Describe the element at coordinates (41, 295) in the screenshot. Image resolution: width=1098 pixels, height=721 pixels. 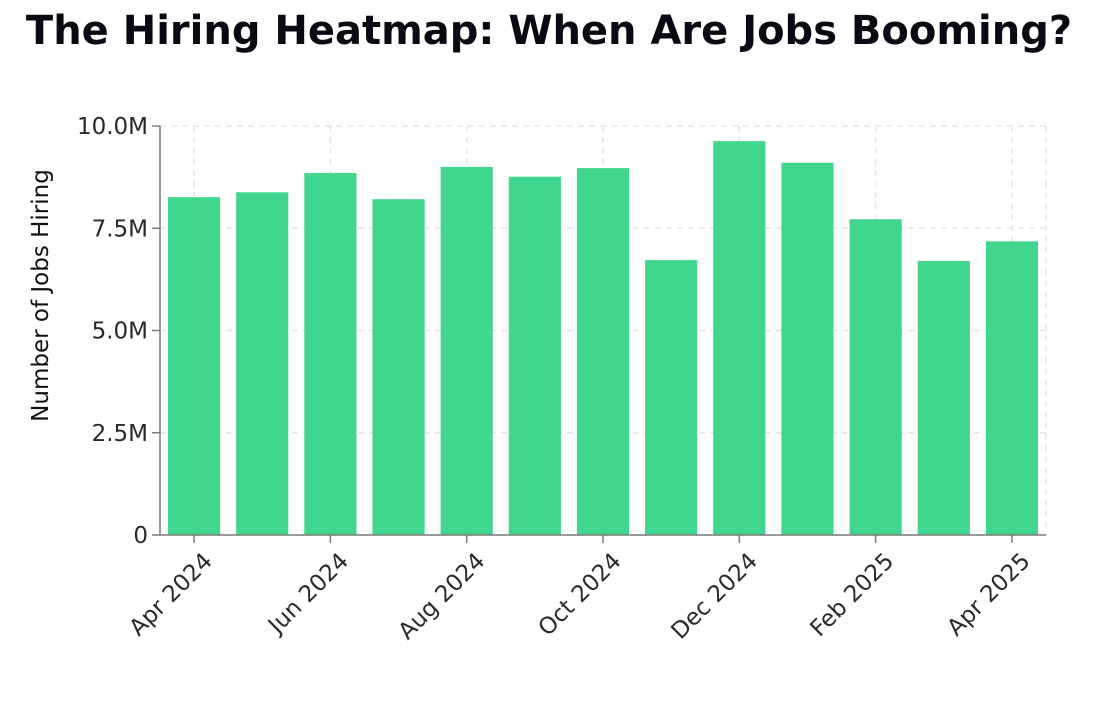
I see `y-axis-title: Number of Jobs Hiring` at that location.